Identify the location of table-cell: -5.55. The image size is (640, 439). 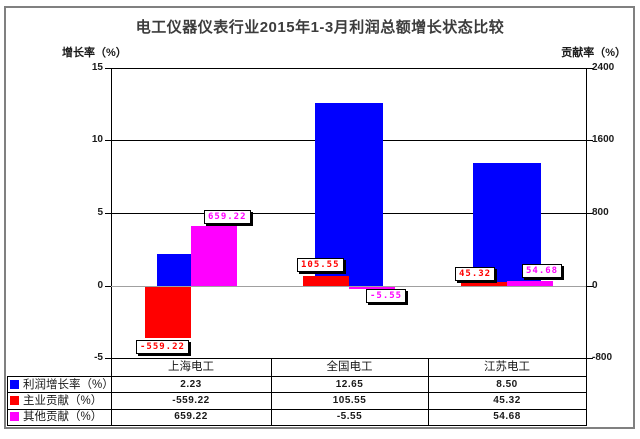
(349, 416).